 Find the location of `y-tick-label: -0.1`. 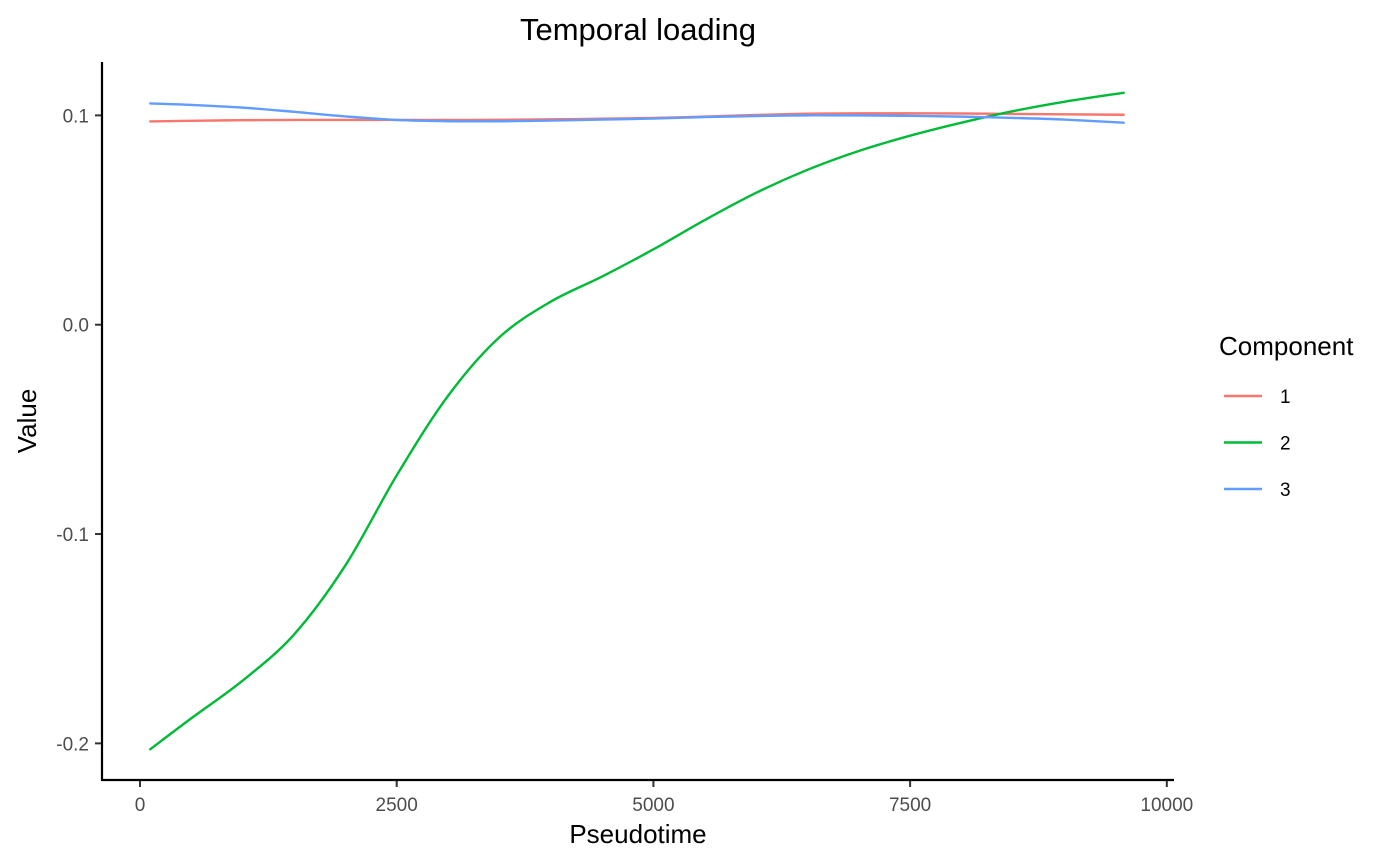

y-tick-label: -0.1 is located at coordinates (72, 535).